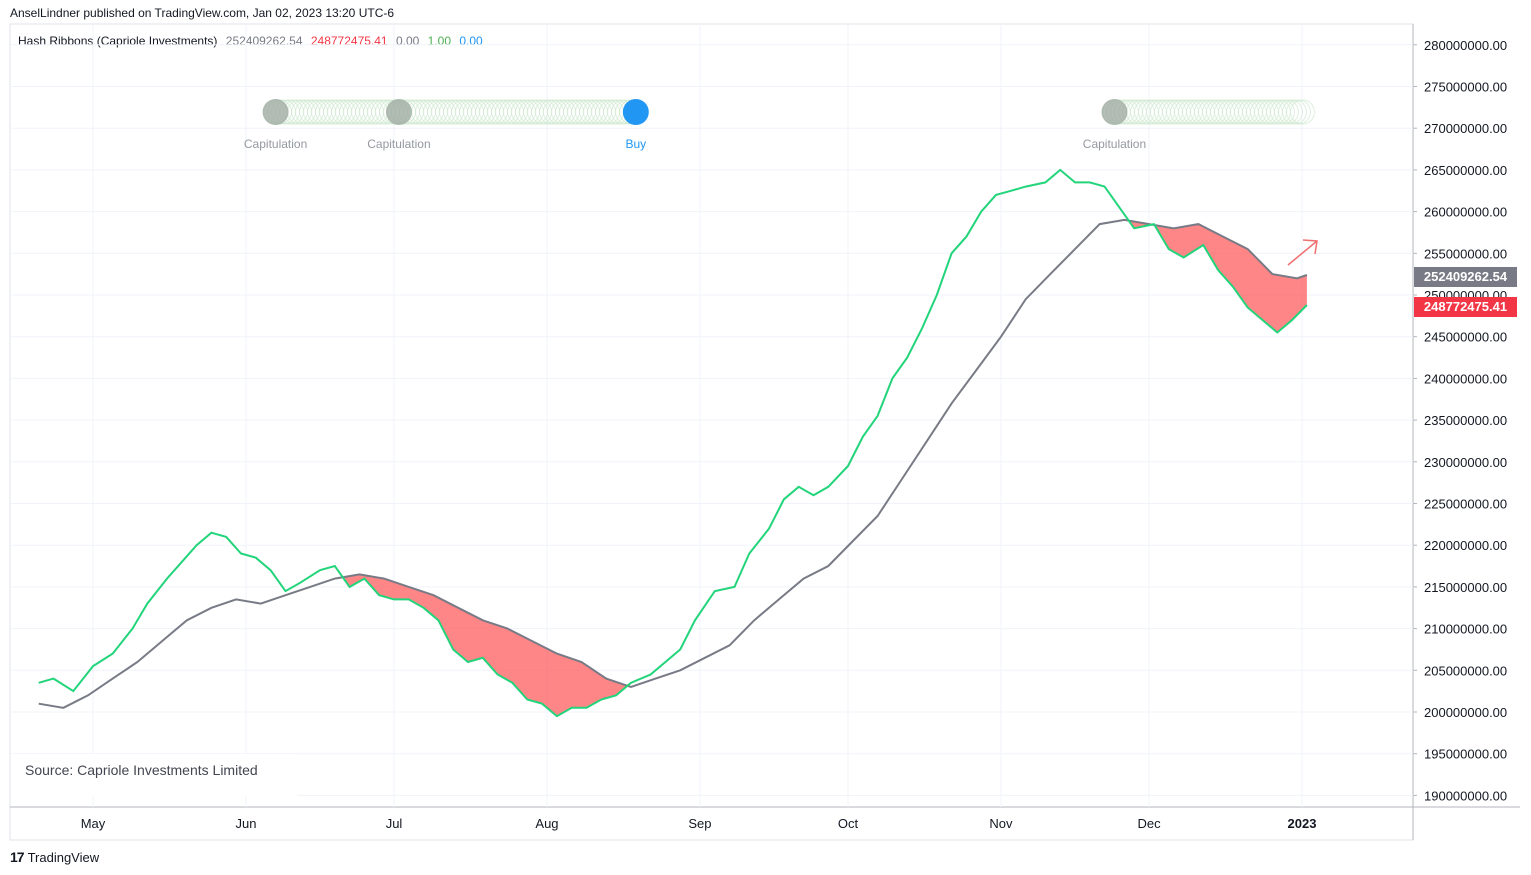 This screenshot has height=875, width=1531. Describe the element at coordinates (635, 144) in the screenshot. I see `signal-label: Buy` at that location.